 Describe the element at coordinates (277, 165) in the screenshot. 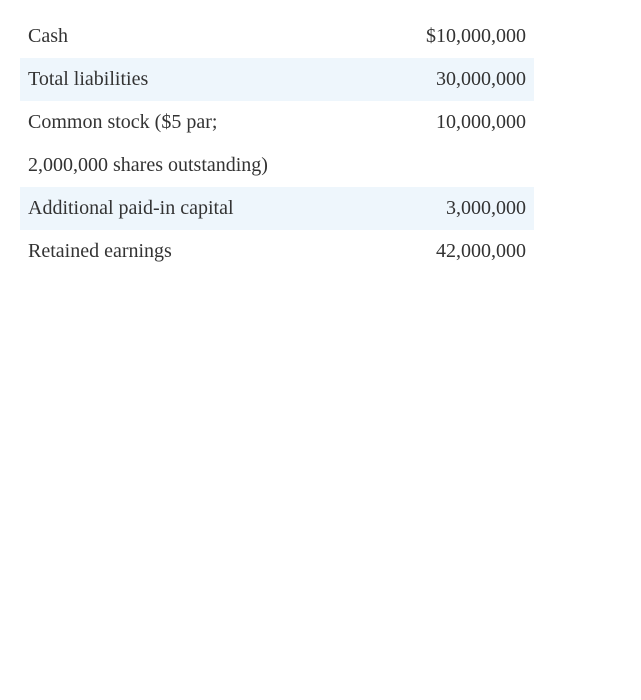

I see `table-row: 2,000,000 shares outstanding)` at that location.